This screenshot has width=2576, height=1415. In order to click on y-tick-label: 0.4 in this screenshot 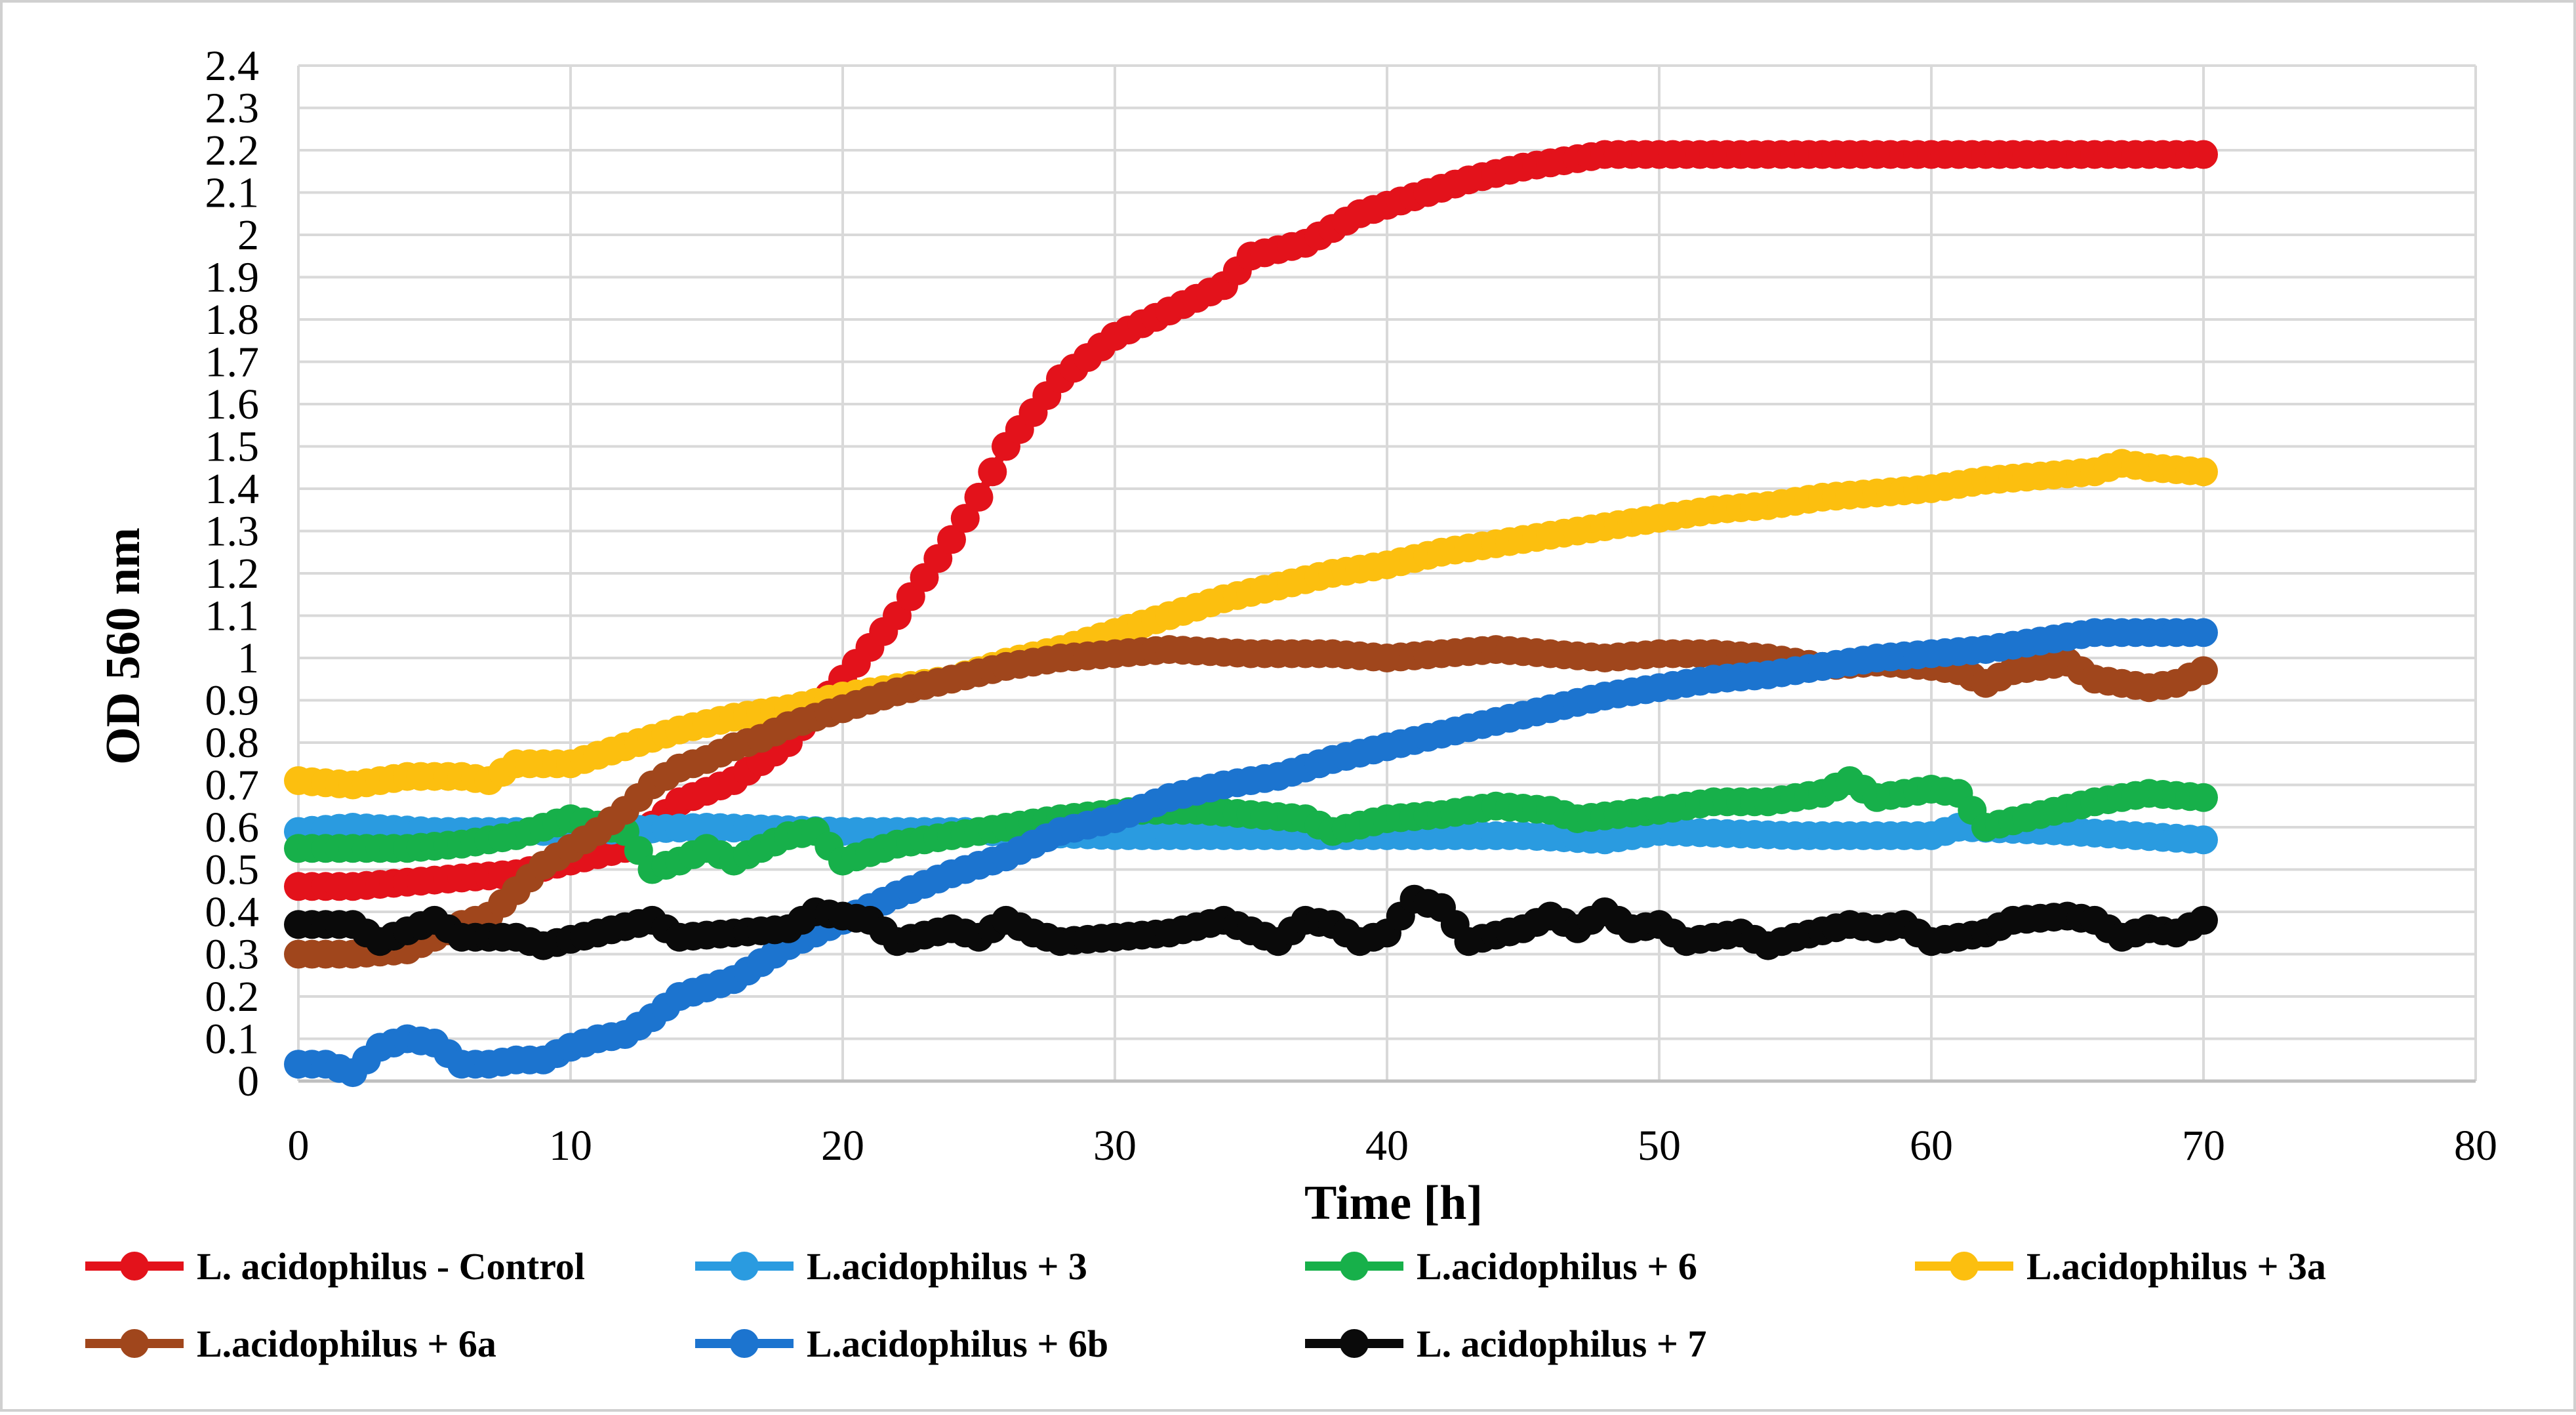, I will do `click(232, 912)`.